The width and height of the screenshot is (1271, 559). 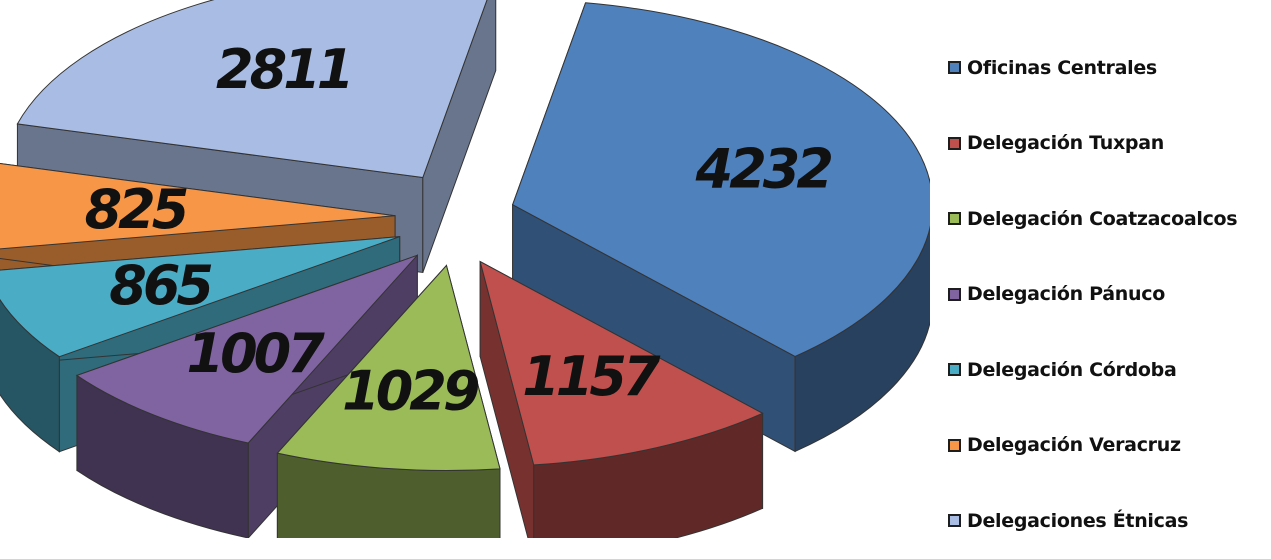 What do you see at coordinates (1078, 520) in the screenshot?
I see `legend-label: Delegaciones Étnicas` at bounding box center [1078, 520].